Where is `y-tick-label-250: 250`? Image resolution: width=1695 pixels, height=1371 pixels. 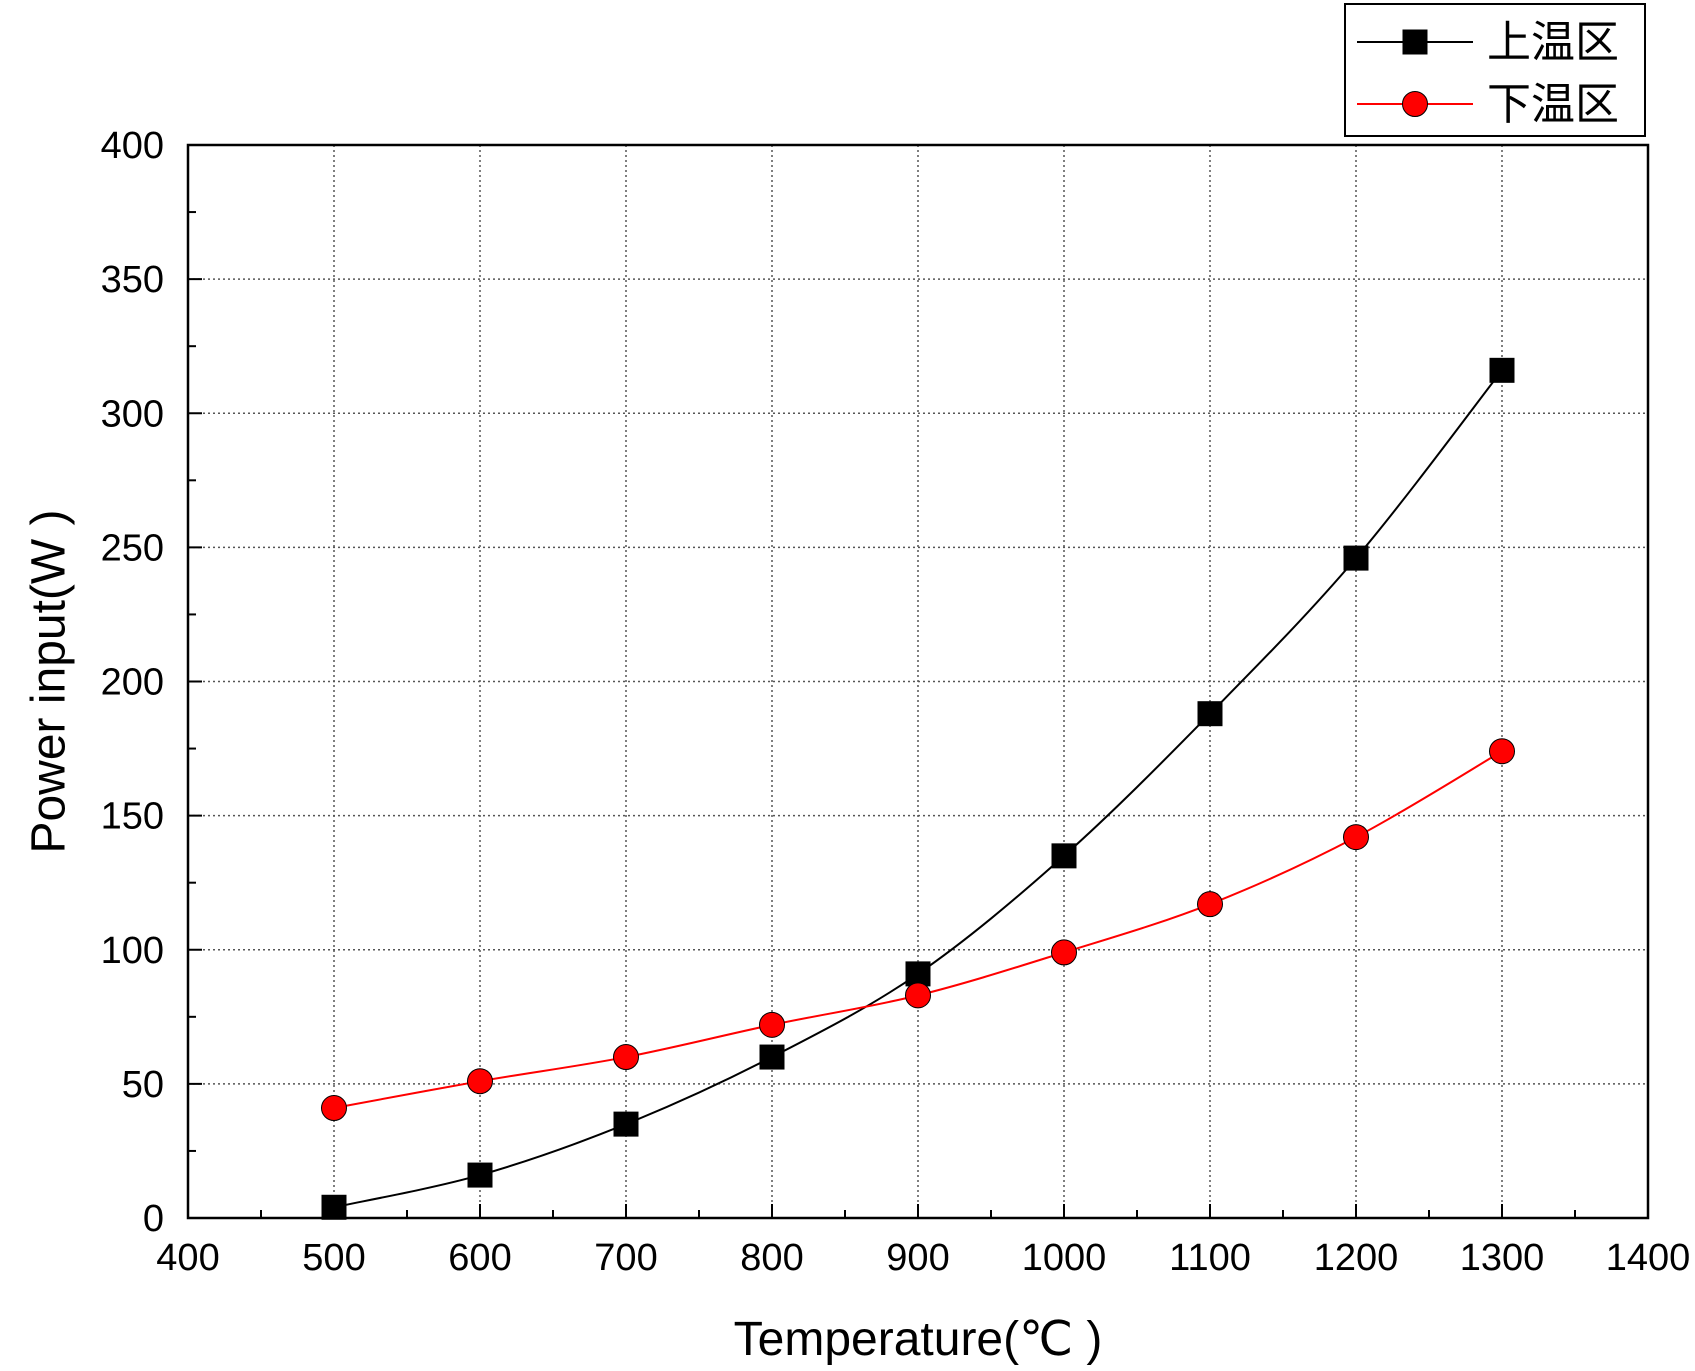
y-tick-label-250: 250 is located at coordinates (132, 548).